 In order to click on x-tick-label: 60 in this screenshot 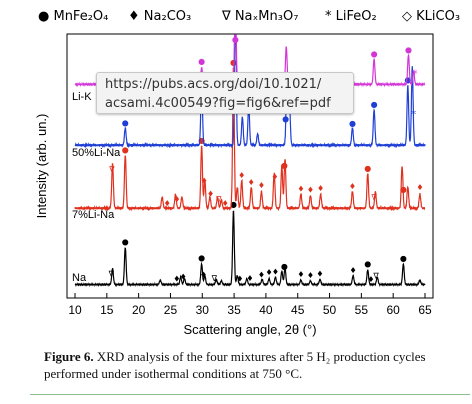, I will do `click(394, 310)`.